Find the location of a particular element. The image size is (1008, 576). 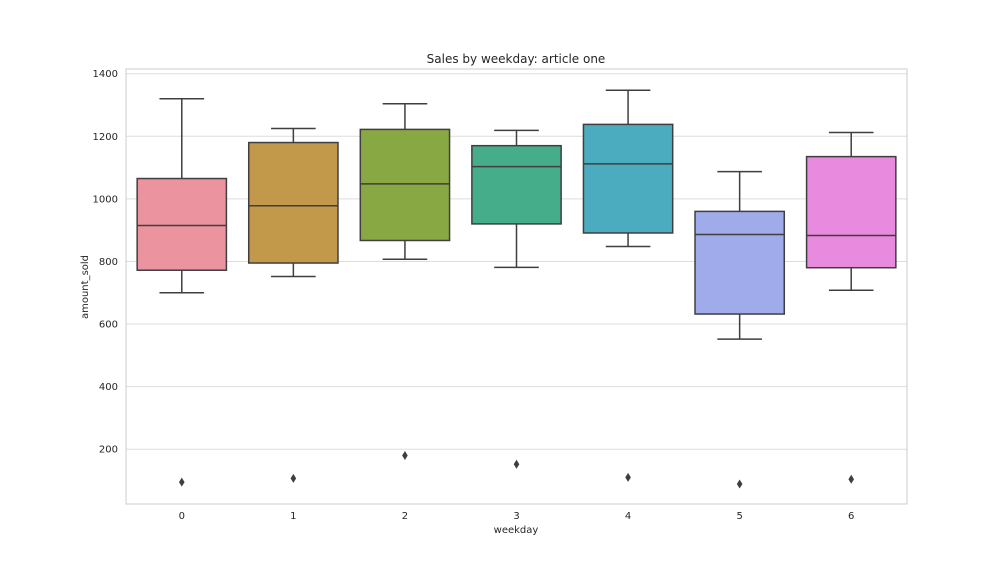

y-axis-label: amount_sold is located at coordinates (85, 287).